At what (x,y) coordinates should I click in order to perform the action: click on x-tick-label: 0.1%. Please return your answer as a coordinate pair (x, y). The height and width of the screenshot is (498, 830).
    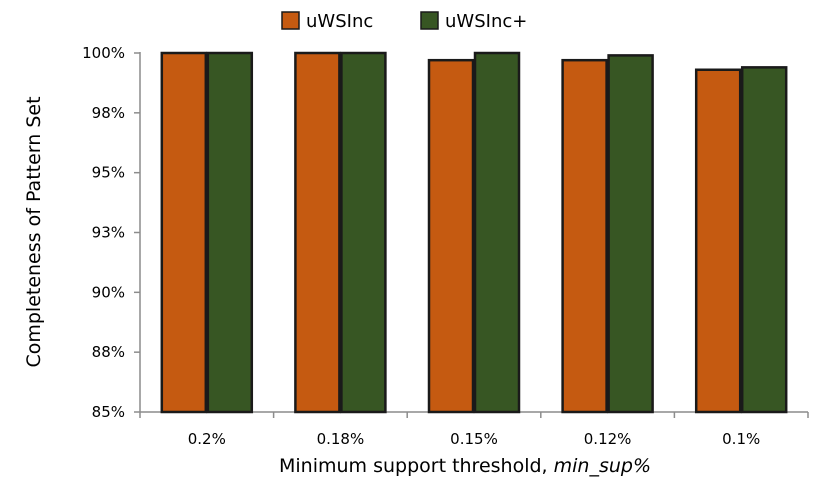
    Looking at the image, I should click on (741, 439).